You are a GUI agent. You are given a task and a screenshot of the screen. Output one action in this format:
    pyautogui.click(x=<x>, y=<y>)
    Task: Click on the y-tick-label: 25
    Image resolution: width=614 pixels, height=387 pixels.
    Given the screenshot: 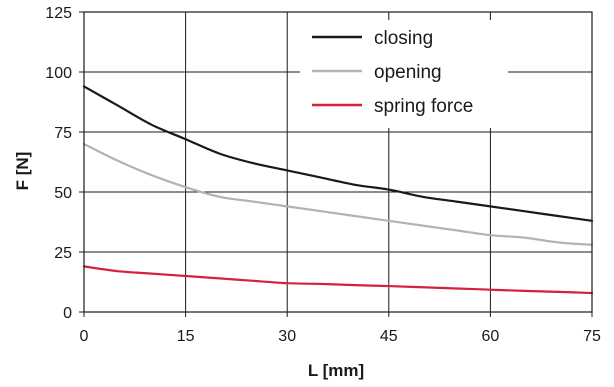 What is the action you would take?
    pyautogui.click(x=63, y=253)
    